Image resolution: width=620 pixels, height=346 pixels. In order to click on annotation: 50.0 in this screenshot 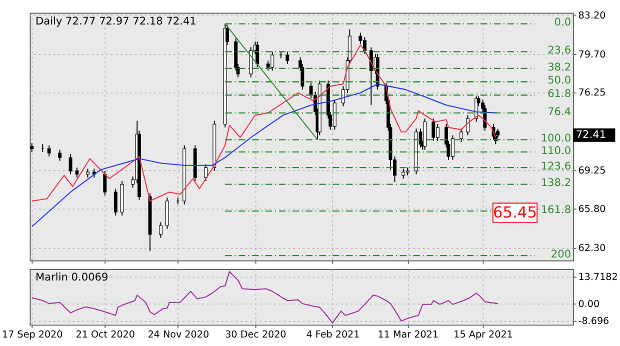, I will do `click(560, 80)`.